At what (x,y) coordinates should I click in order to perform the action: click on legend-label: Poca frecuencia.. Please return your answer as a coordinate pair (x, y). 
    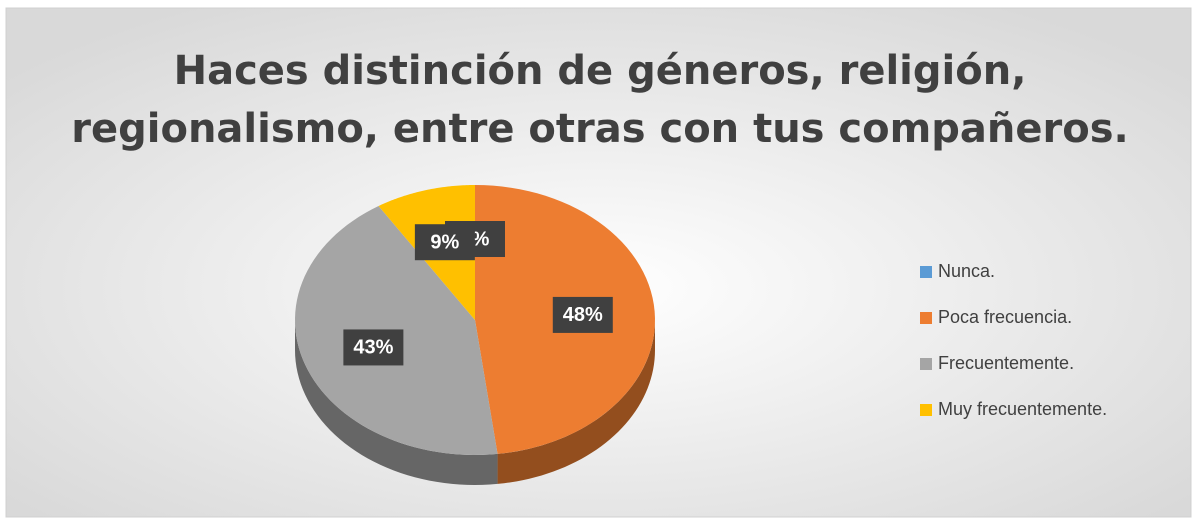
    Looking at the image, I should click on (1005, 317).